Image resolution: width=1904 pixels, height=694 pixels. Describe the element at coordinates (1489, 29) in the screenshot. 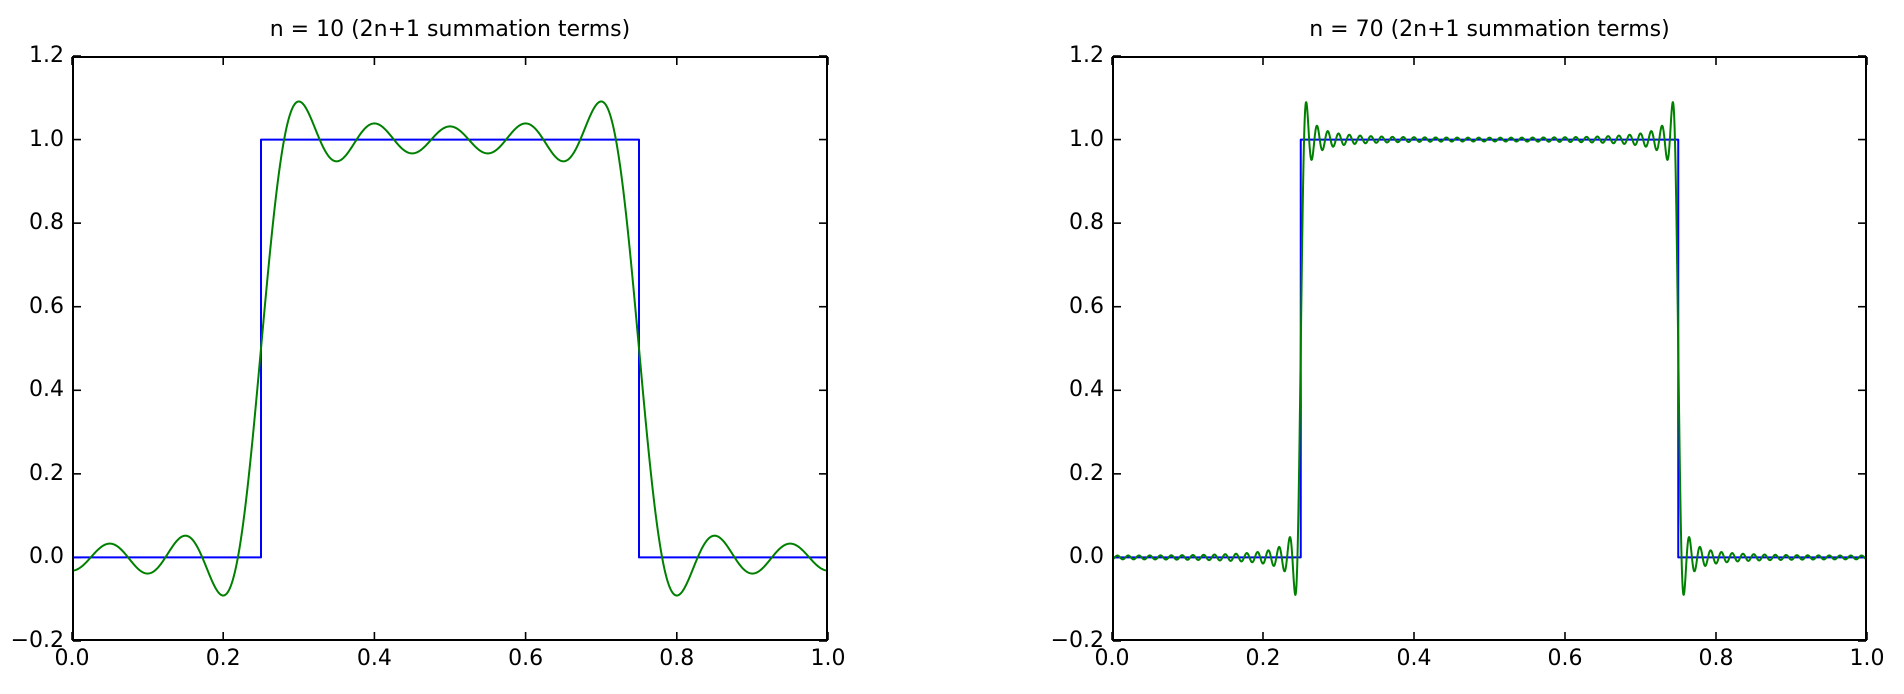

I see `plot-title-right: n = 70 (2n+1 summation terms)` at that location.